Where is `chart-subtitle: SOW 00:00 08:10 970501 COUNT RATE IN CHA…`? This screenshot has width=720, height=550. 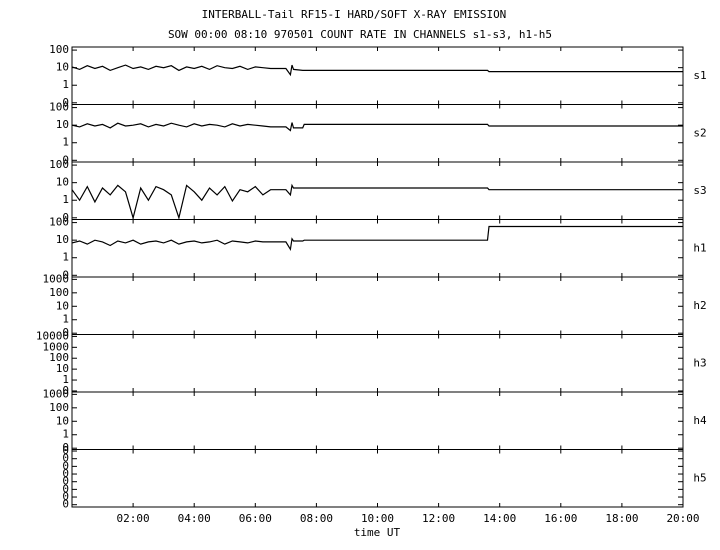 chart-subtitle: SOW 00:00 08:10 970501 COUNT RATE IN CHA… is located at coordinates (360, 34).